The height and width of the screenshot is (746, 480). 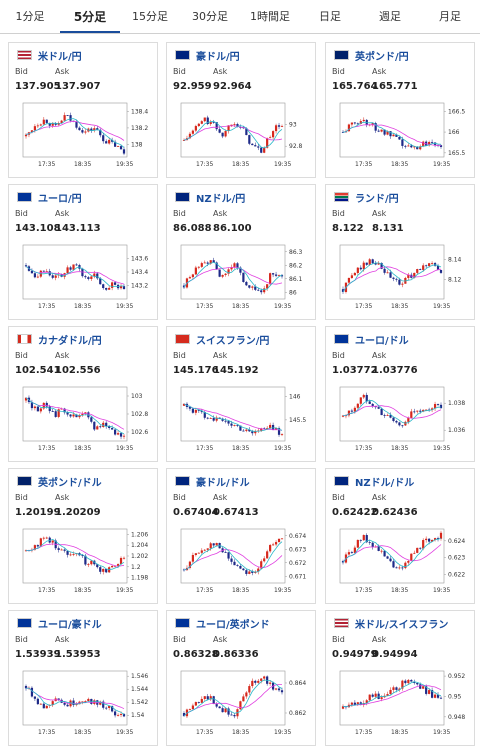 What do you see at coordinates (85, 561) in the screenshot?
I see `price-chart: 1.206 1.204 1.202 1.2 1.198 17:35 18:35 19:35` at bounding box center [85, 561].